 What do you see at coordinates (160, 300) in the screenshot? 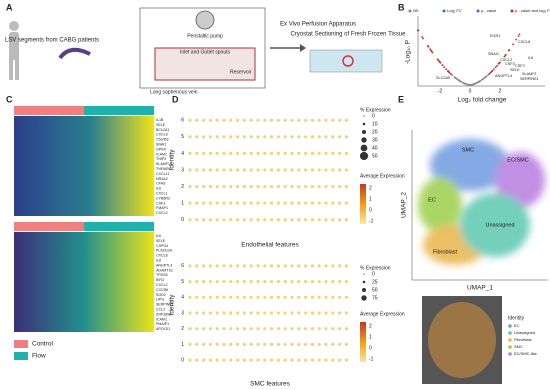
I see `gene-label: LIPG` at bounding box center [160, 300].